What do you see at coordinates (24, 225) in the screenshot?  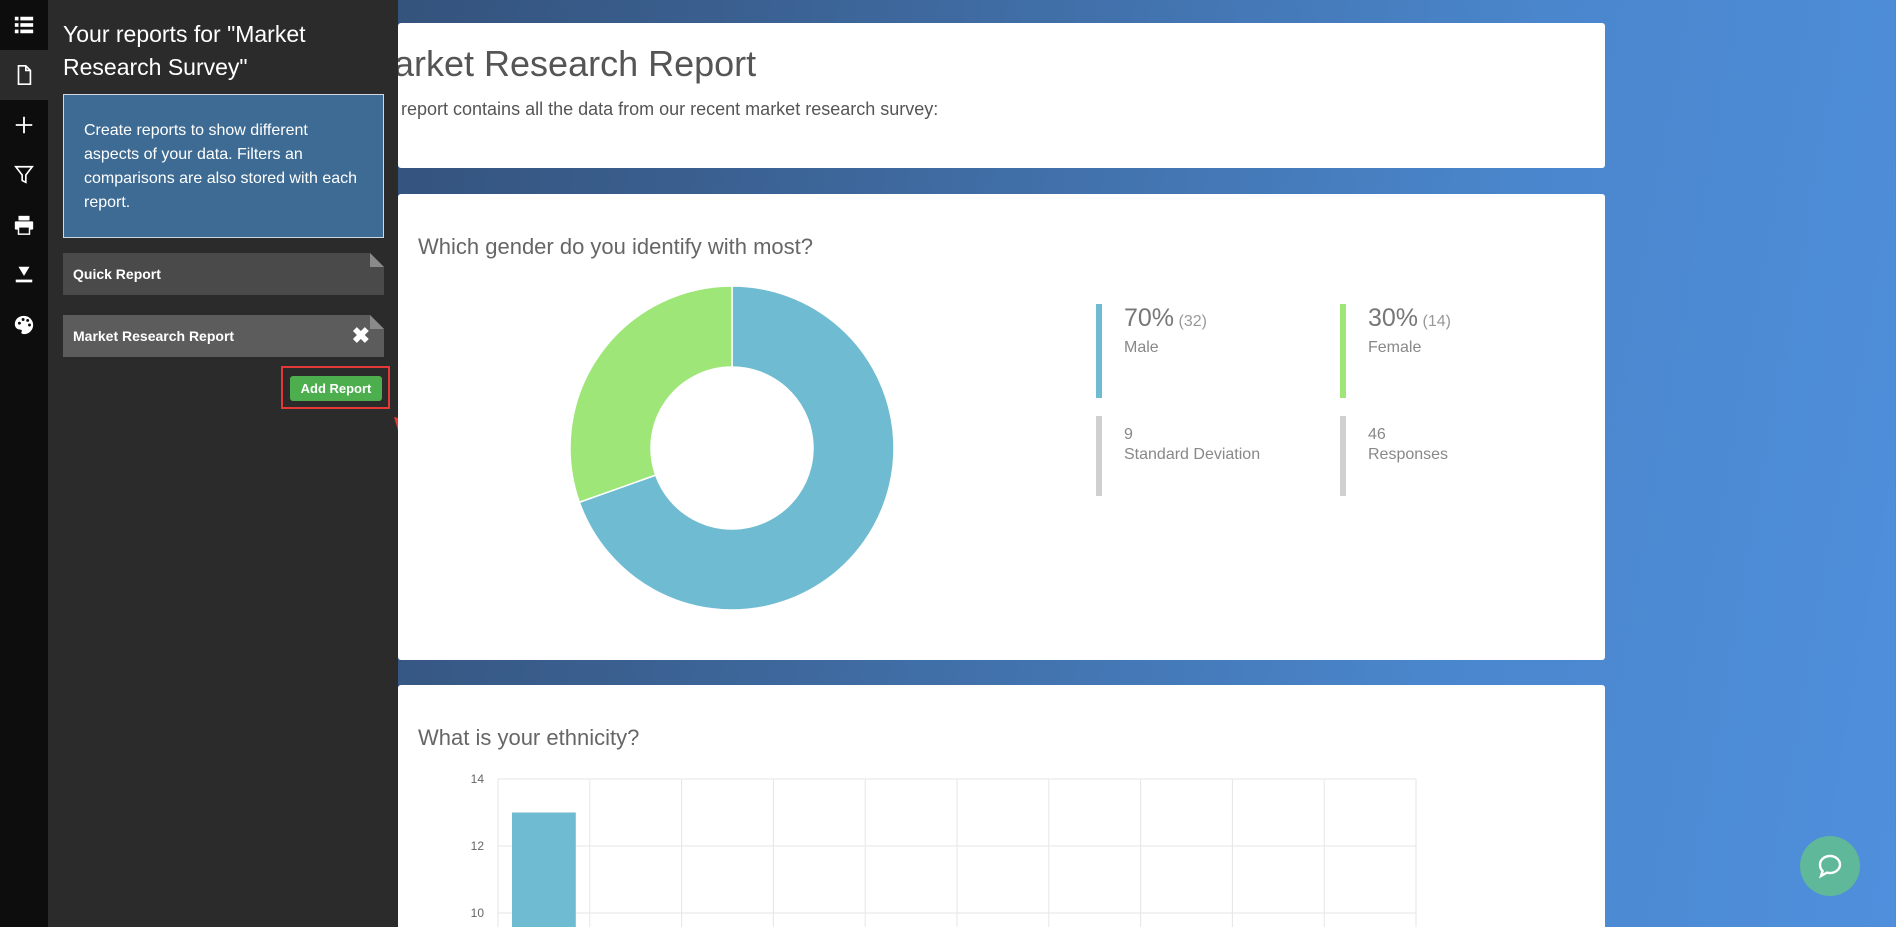 I see `print-icon` at bounding box center [24, 225].